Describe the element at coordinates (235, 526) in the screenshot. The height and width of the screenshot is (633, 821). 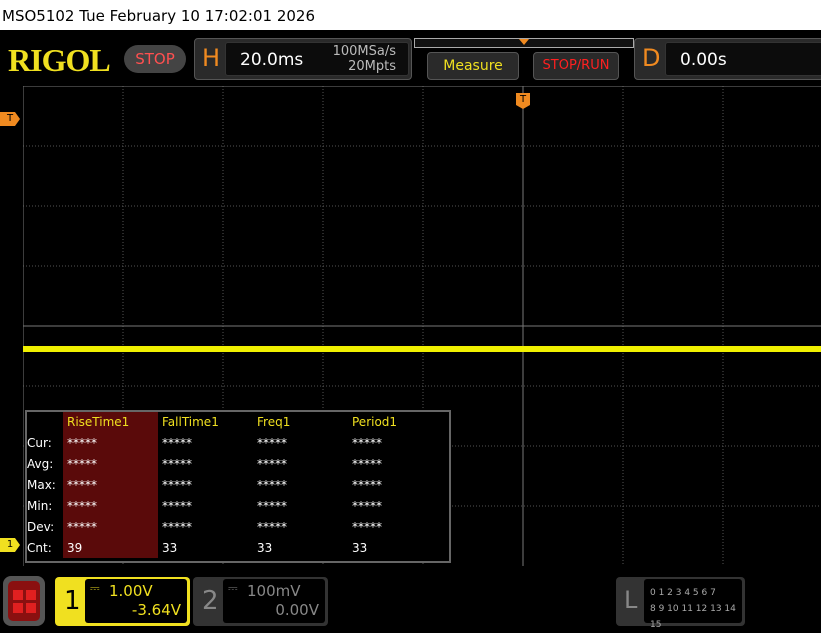
I see `table-row: Dev: ***** ***** ***** *****` at that location.